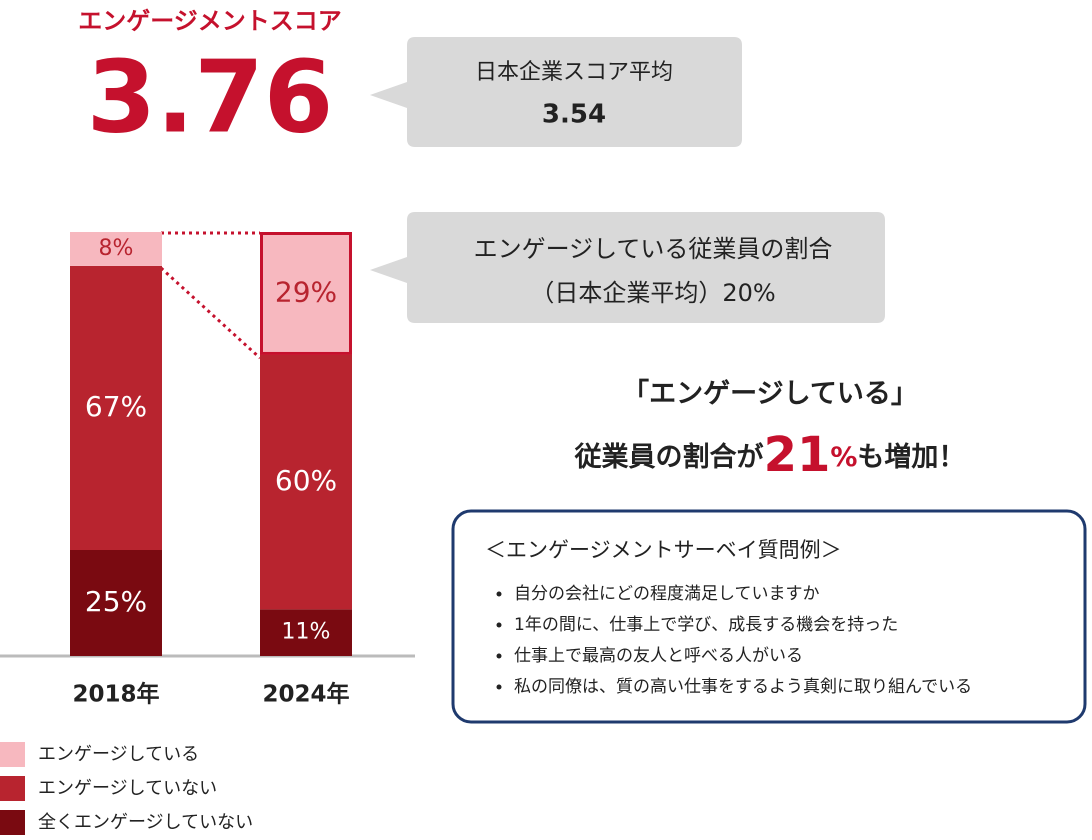 This screenshot has width=1092, height=840. I want to click on value-label: 67%, so click(116, 406).